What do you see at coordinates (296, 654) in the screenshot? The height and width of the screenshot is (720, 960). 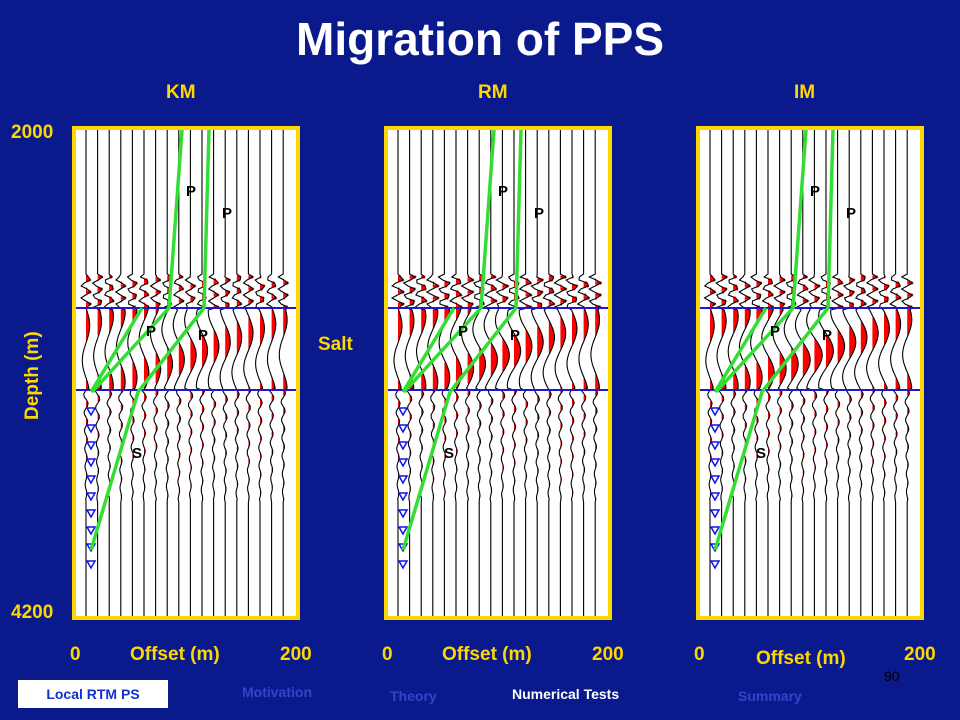 I see `km-offset-max: 200` at bounding box center [296, 654].